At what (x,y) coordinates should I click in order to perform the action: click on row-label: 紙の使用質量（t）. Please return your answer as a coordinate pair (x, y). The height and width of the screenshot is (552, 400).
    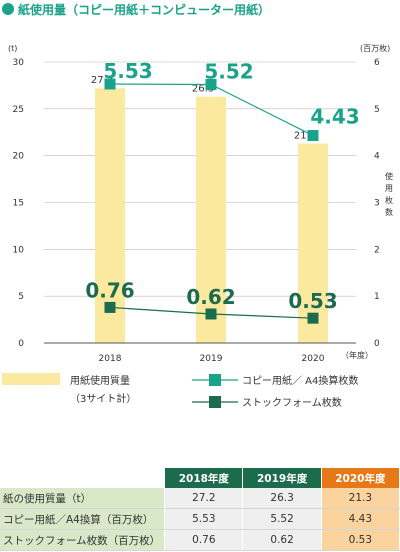
    Looking at the image, I should click on (83, 498).